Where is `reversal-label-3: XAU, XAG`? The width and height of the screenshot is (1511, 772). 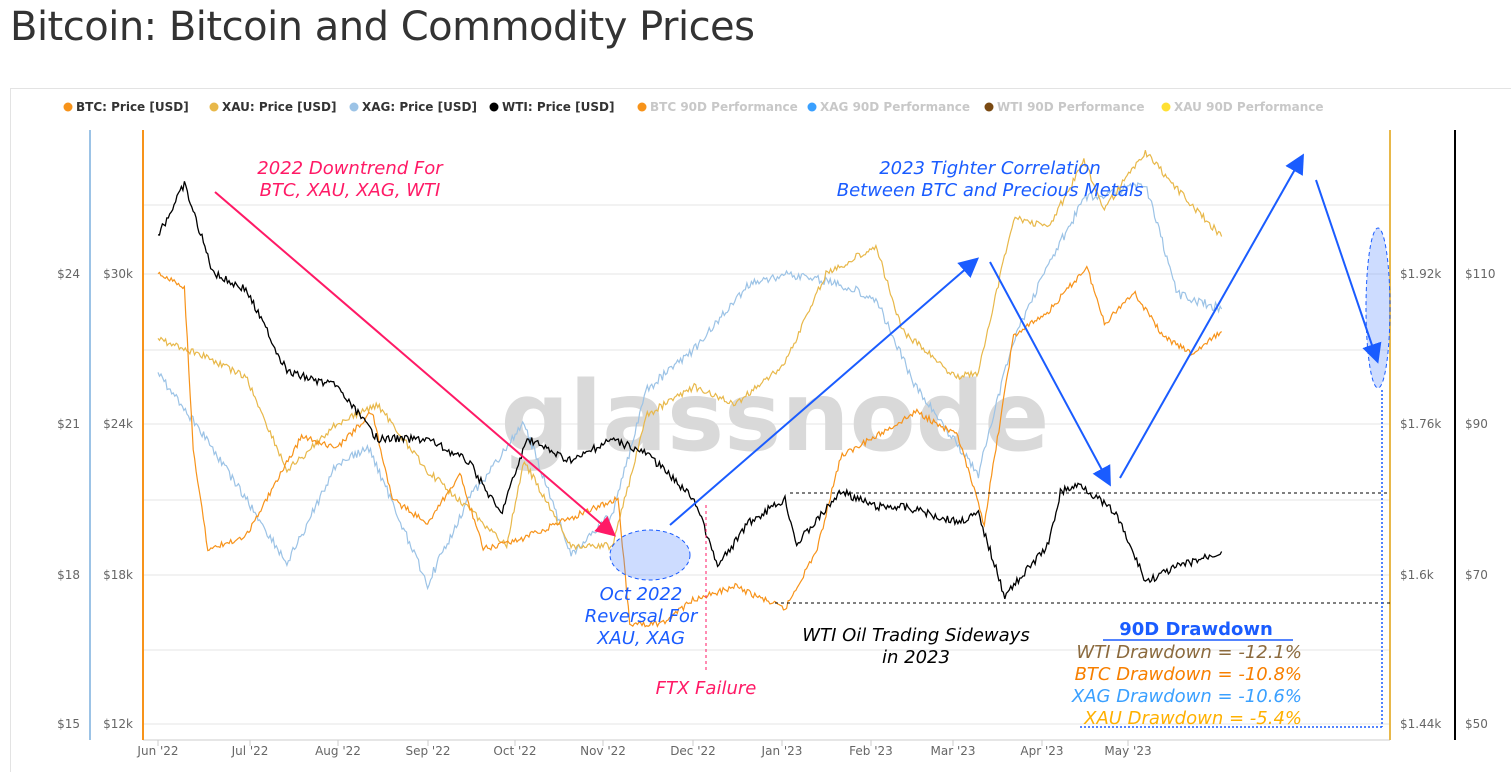
reversal-label-3: XAU, XAG is located at coordinates (640, 638).